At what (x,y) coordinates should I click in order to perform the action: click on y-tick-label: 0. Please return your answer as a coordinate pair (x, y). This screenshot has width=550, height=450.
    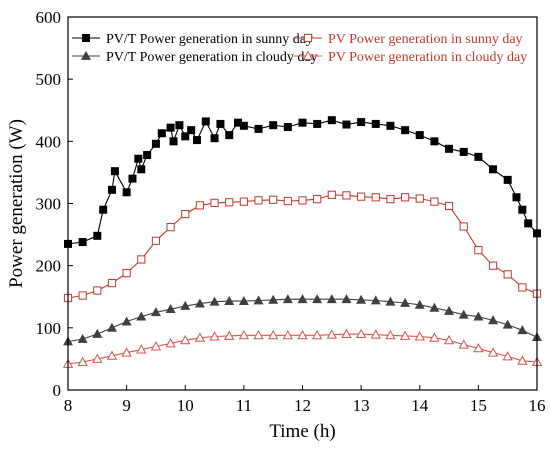
    Looking at the image, I should click on (57, 390).